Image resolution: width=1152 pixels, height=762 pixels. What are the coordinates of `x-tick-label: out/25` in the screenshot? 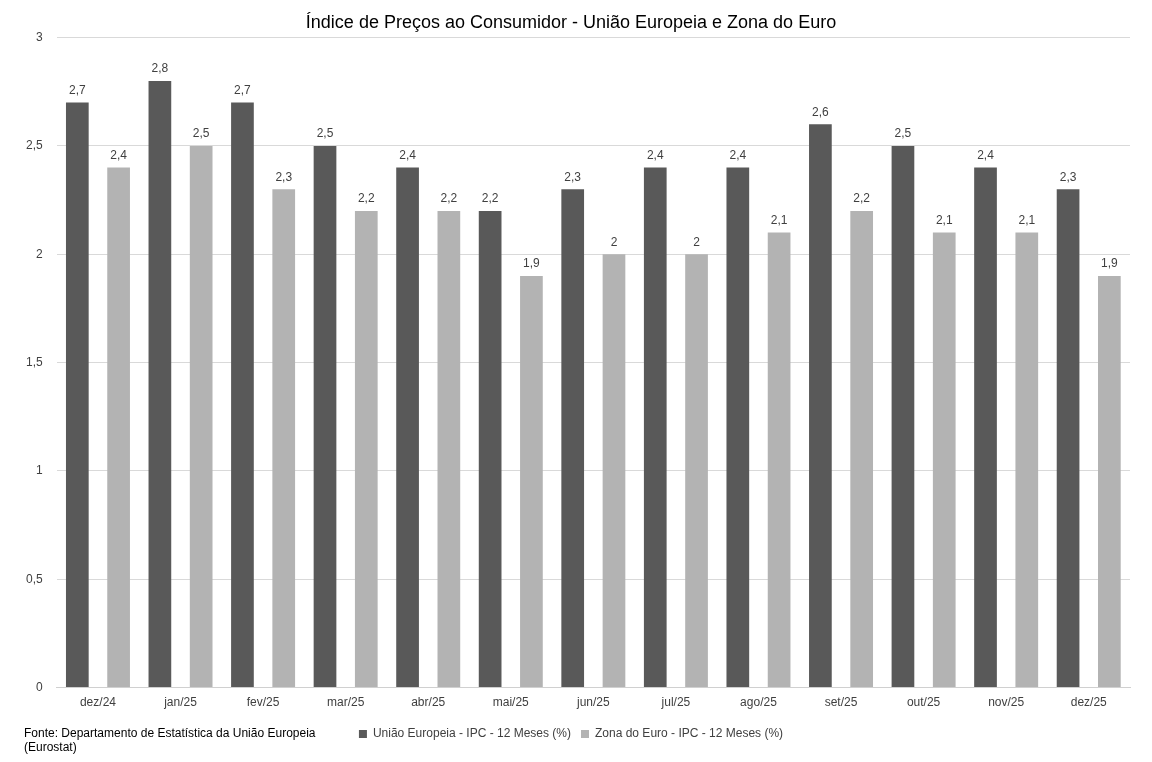 It's located at (923, 702).